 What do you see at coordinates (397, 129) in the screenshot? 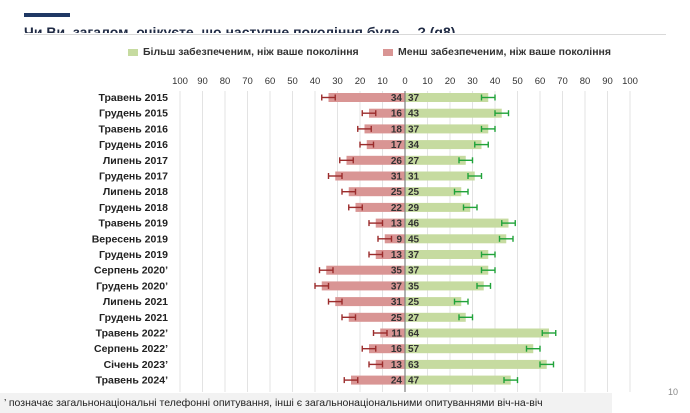
I see `value-label-less: 18` at bounding box center [397, 129].